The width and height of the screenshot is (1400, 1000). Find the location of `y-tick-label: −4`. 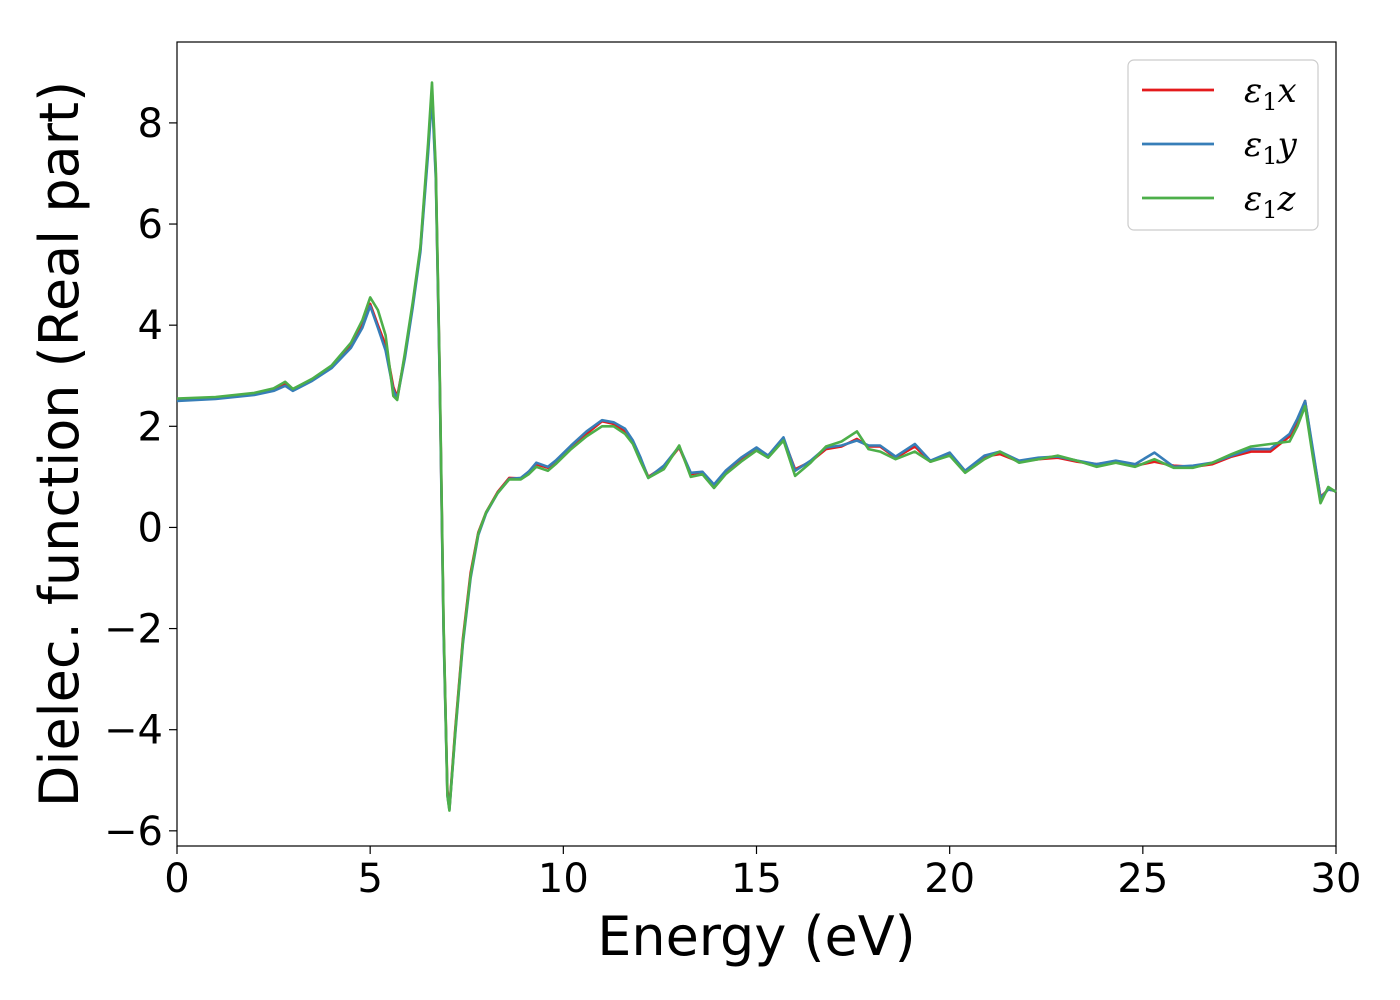

y-tick-label: −4 is located at coordinates (133, 731).